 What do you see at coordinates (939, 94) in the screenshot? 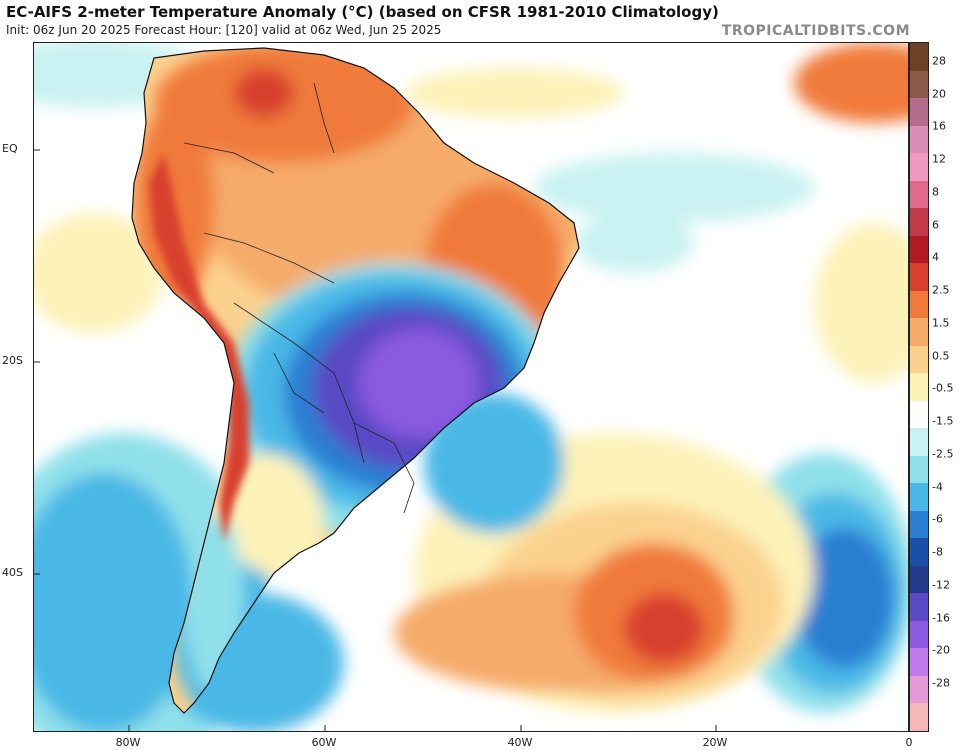
I see `colorbar-label: 20` at bounding box center [939, 94].